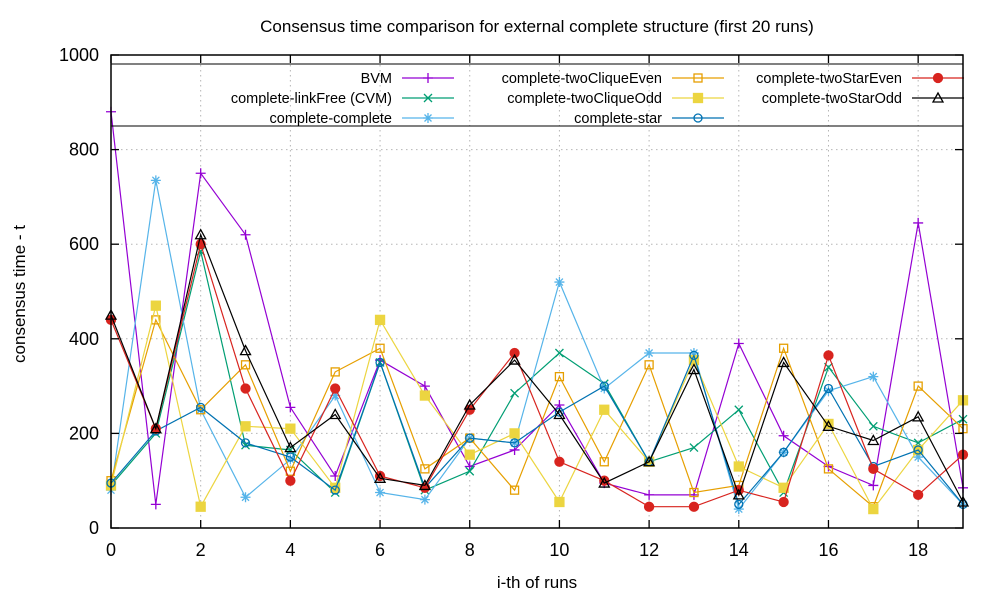 The width and height of the screenshot is (1000, 600). What do you see at coordinates (376, 79) in the screenshot?
I see `legend-label: BVM` at bounding box center [376, 79].